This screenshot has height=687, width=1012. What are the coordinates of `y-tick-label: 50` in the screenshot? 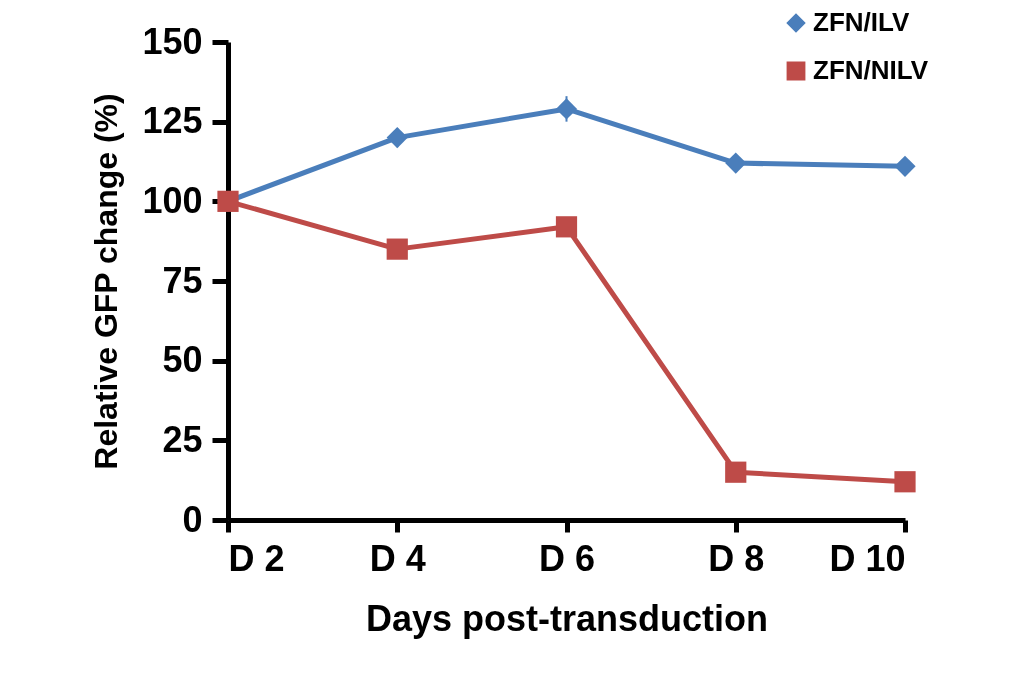 It's located at (182, 360).